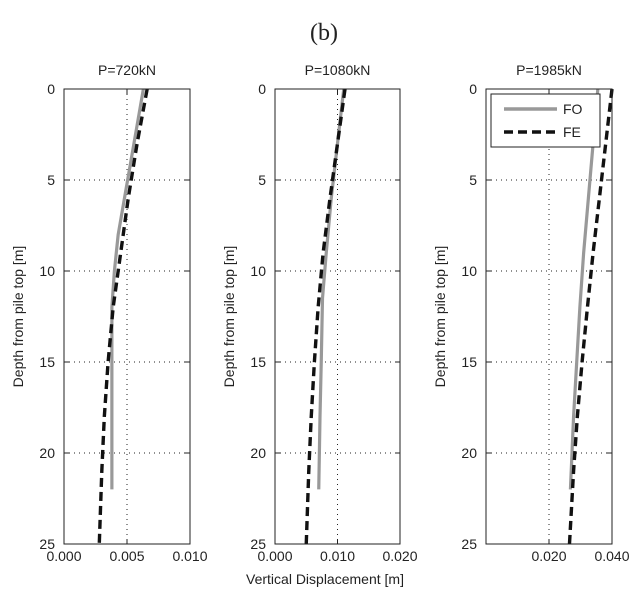  What do you see at coordinates (47, 544) in the screenshot?
I see `panel-1-y-tick-label-5: 25` at bounding box center [47, 544].